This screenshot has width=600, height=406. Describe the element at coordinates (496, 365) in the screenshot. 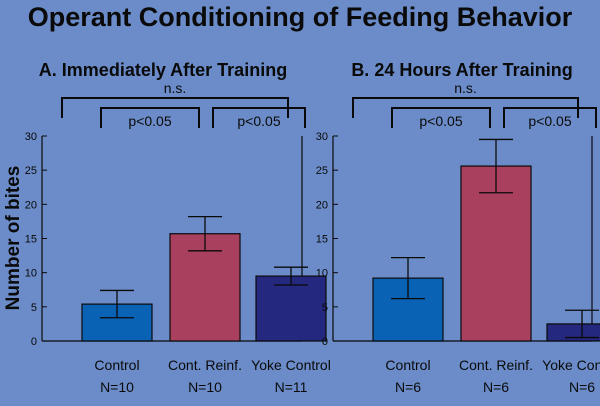

I see `panel-b-category-label: Cont. Reinf.` at that location.